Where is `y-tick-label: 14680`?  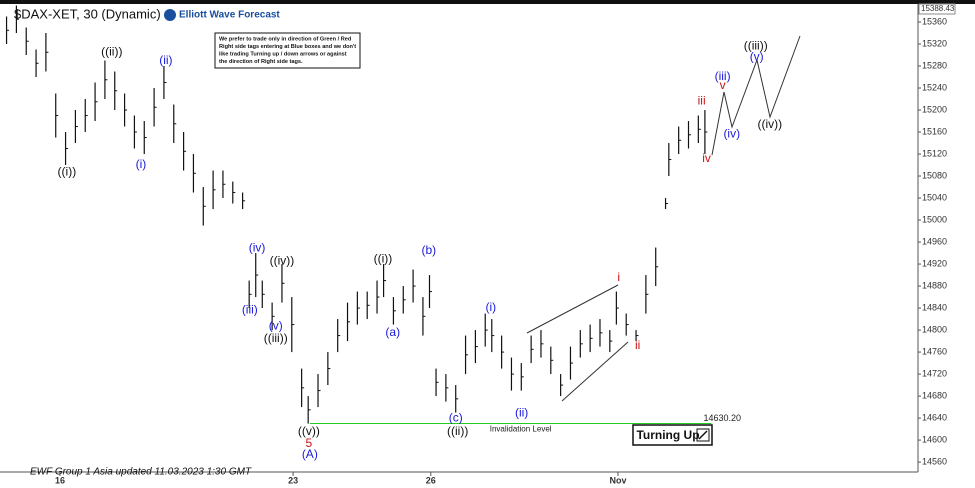 y-tick-label: 14680 is located at coordinates (934, 395).